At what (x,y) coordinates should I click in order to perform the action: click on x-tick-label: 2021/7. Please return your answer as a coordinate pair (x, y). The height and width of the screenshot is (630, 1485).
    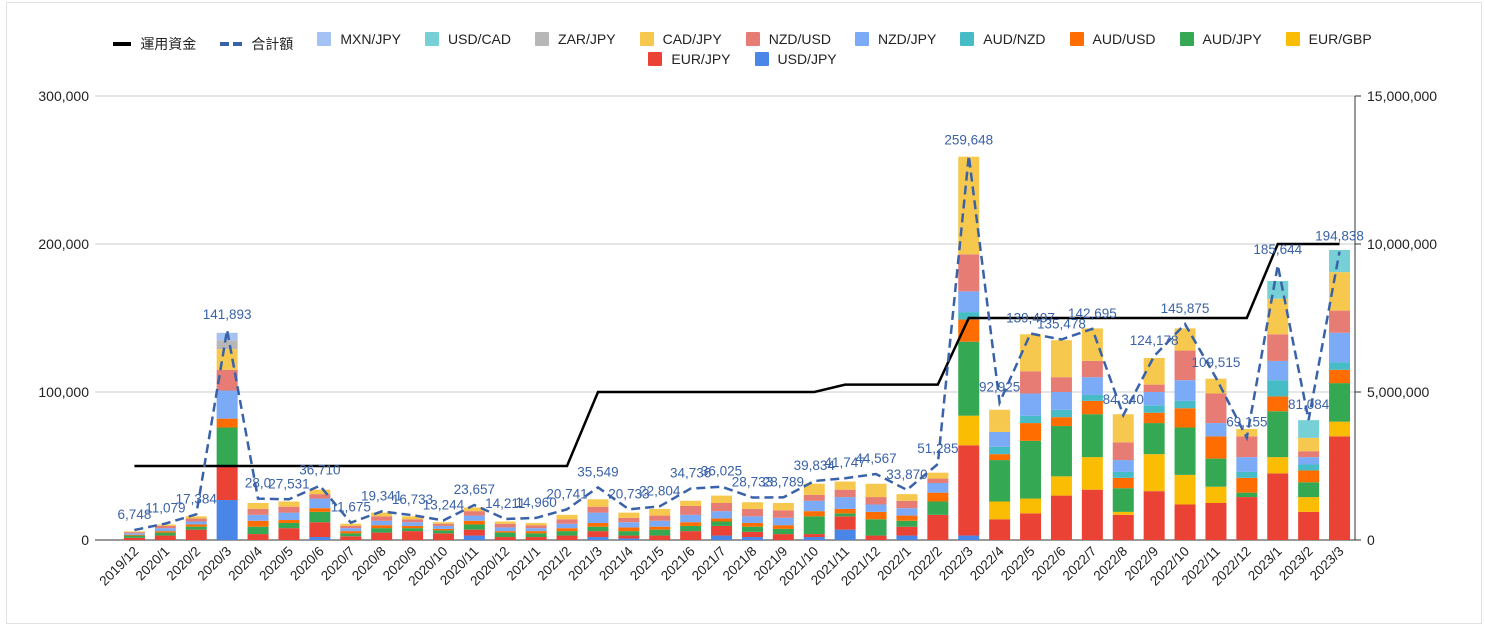
    Looking at the image, I should click on (709, 564).